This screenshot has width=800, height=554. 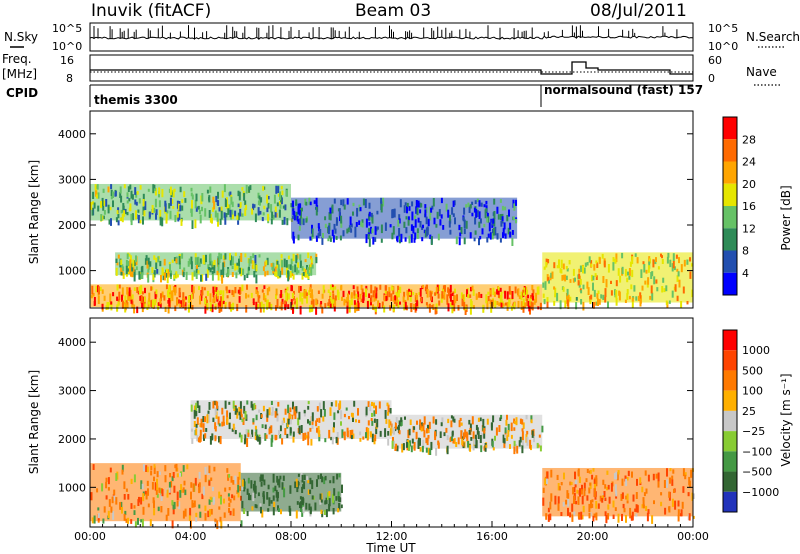 I want to click on noise-tick-top-left: 10^5, so click(x=67, y=28).